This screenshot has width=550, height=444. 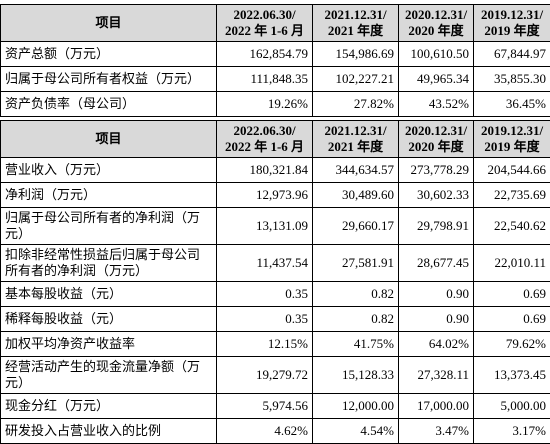 I want to click on value-cell: 12,973.96, so click(x=264, y=195).